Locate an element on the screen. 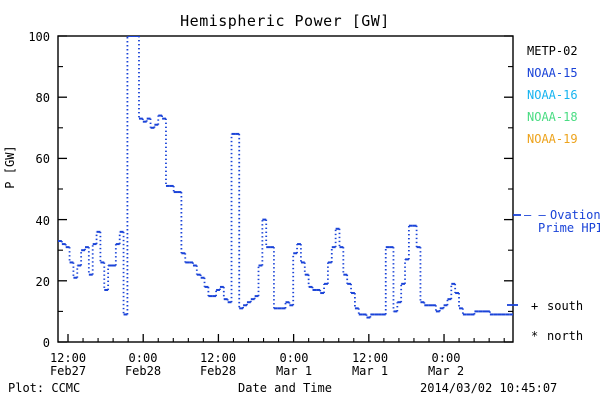 The width and height of the screenshot is (600, 400). y-tick-label-80: 80 is located at coordinates (42, 98).